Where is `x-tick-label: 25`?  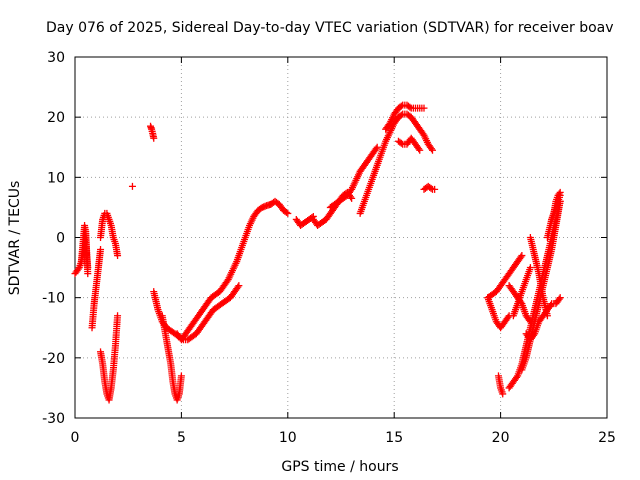
x-tick-label: 25 is located at coordinates (607, 438).